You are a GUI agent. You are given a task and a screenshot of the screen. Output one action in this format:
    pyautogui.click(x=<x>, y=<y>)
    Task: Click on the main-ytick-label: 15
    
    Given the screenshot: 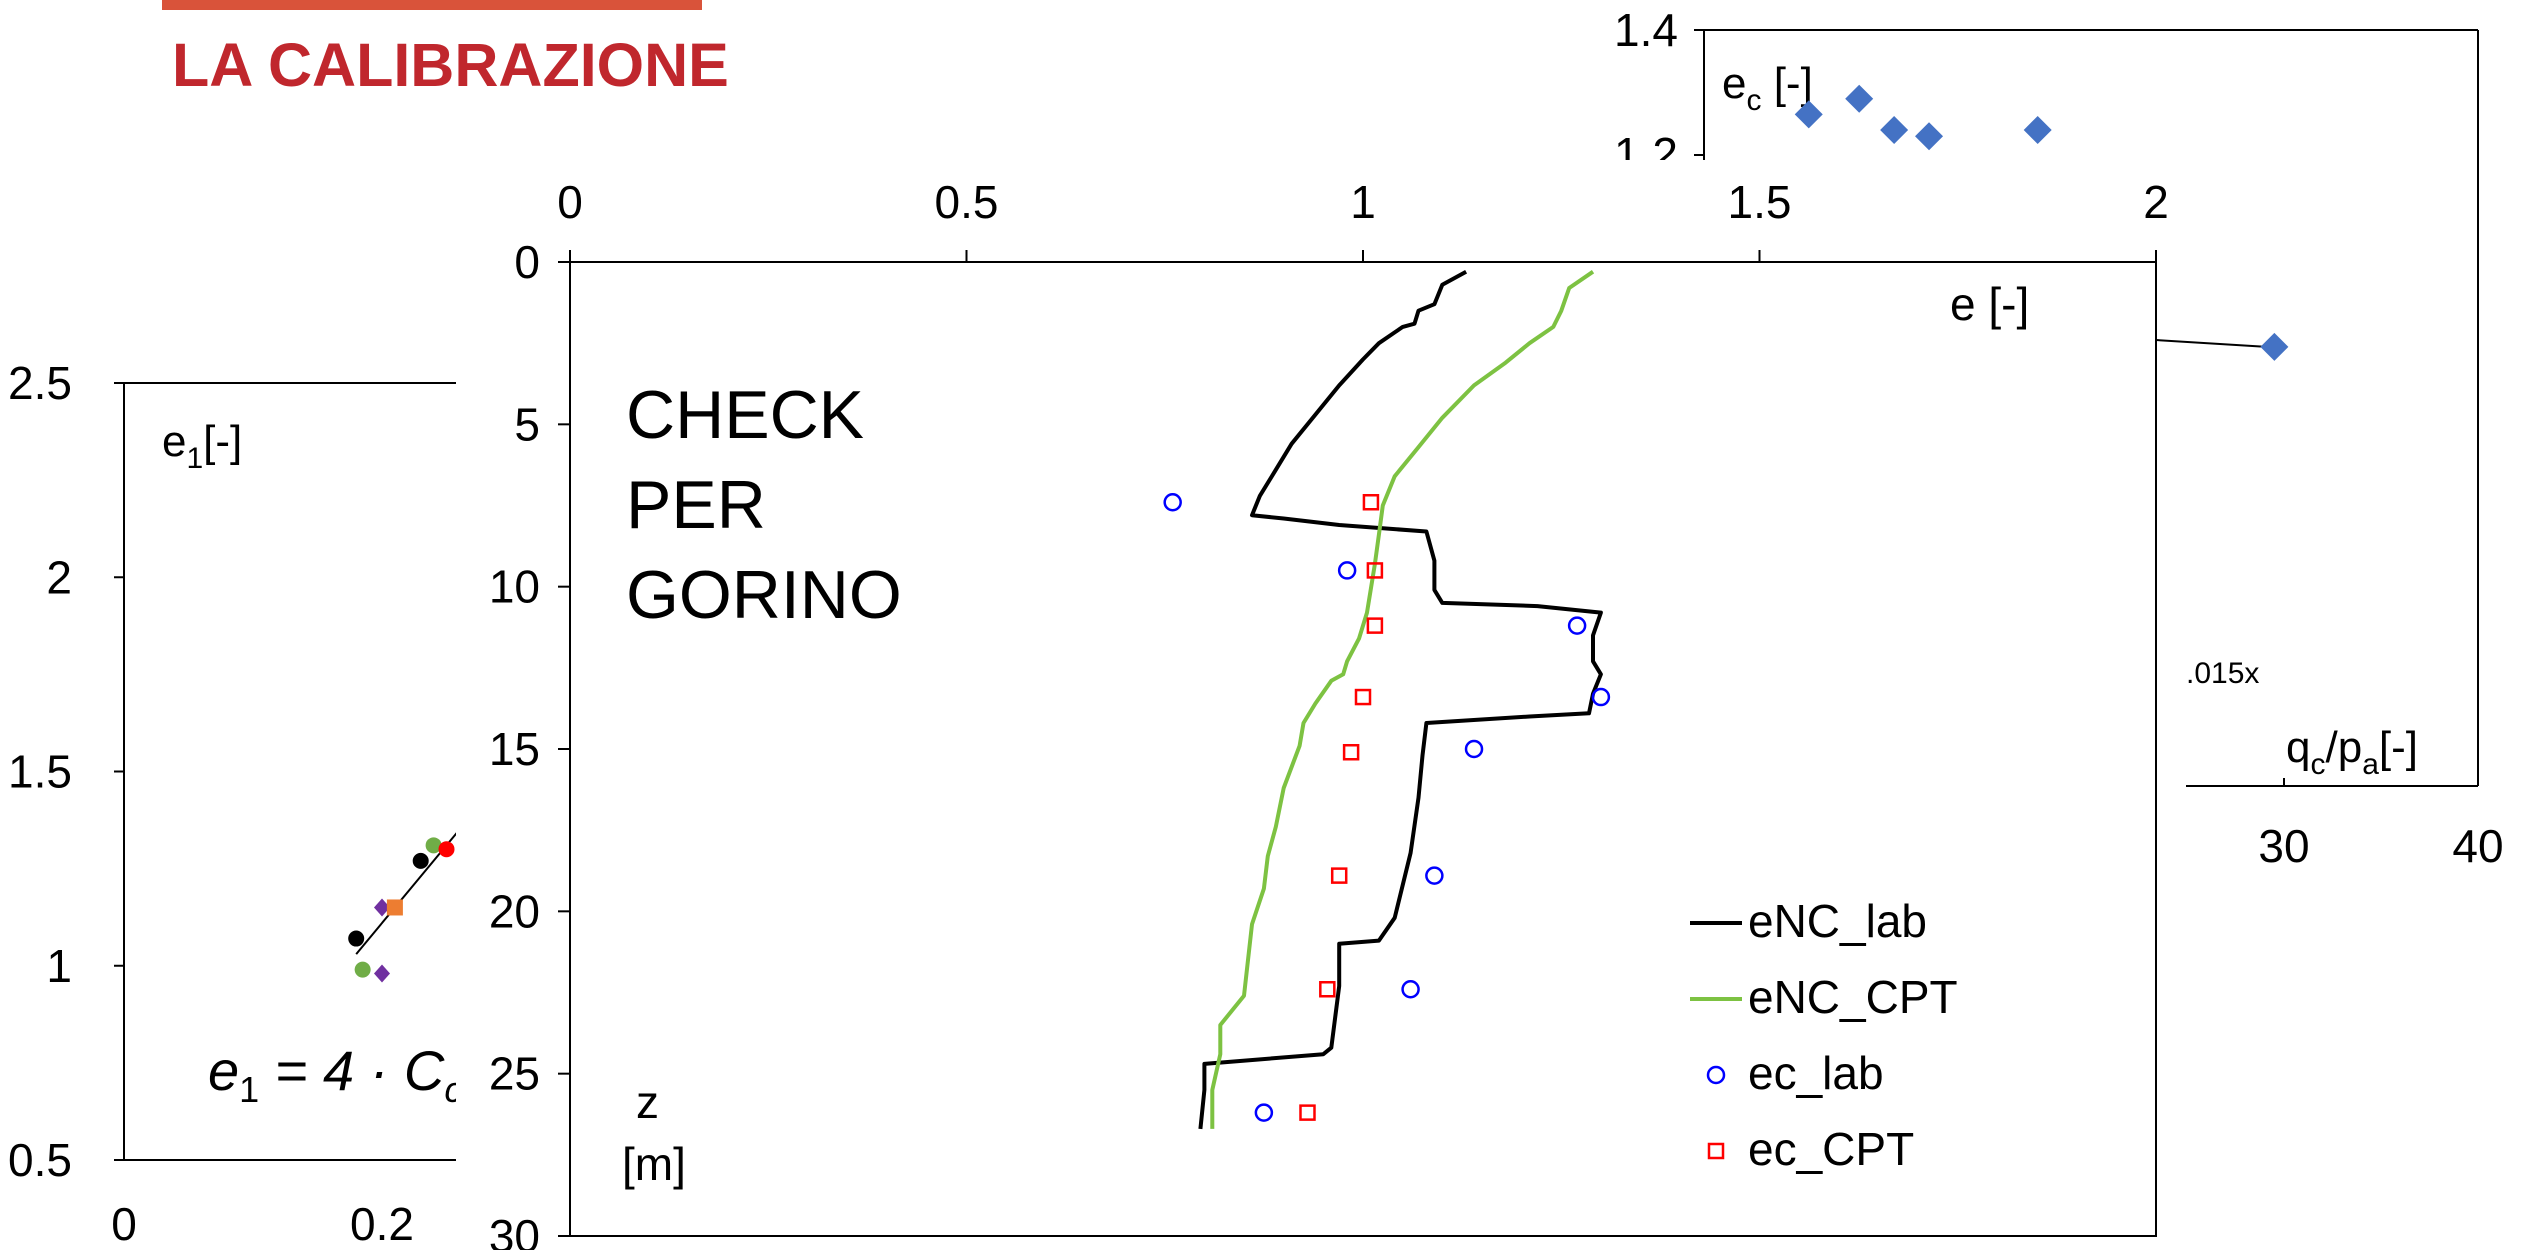 What is the action you would take?
    pyautogui.click(x=514, y=749)
    